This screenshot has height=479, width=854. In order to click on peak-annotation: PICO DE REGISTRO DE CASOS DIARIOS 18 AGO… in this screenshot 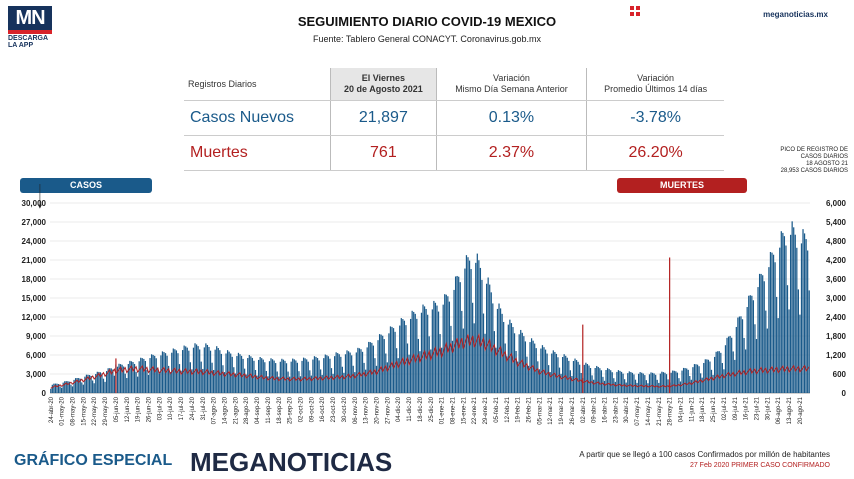, I will do `click(800, 161)`.